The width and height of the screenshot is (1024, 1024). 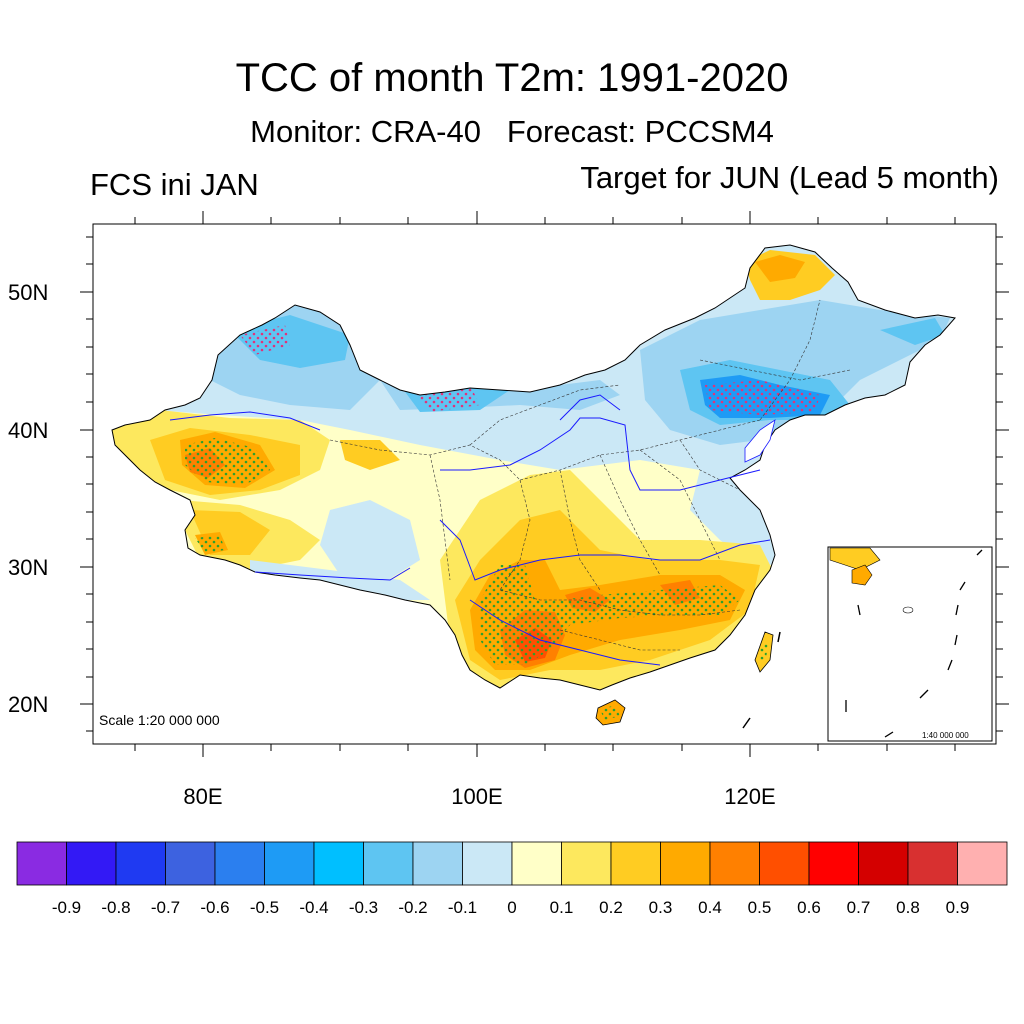 What do you see at coordinates (908, 907) in the screenshot?
I see `colorbar-tick-label: 0.8` at bounding box center [908, 907].